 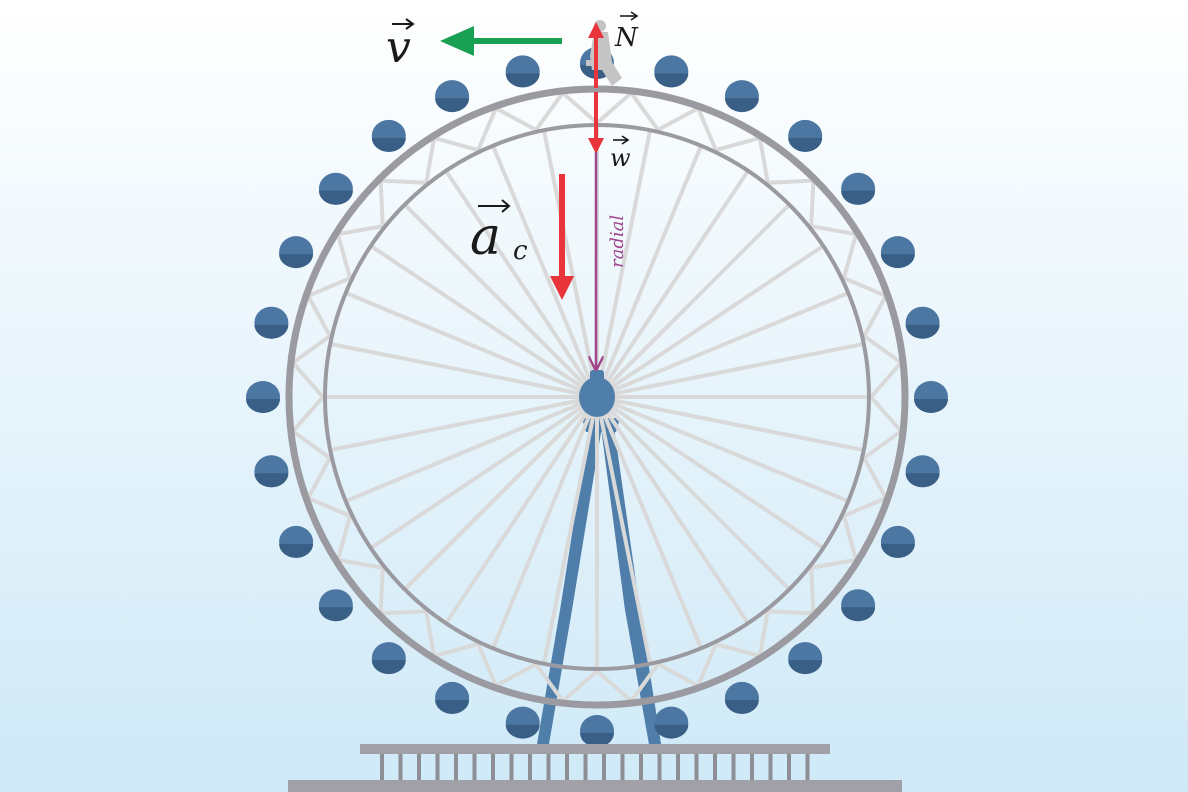 I want to click on label-radial: radial, so click(x=617, y=241).